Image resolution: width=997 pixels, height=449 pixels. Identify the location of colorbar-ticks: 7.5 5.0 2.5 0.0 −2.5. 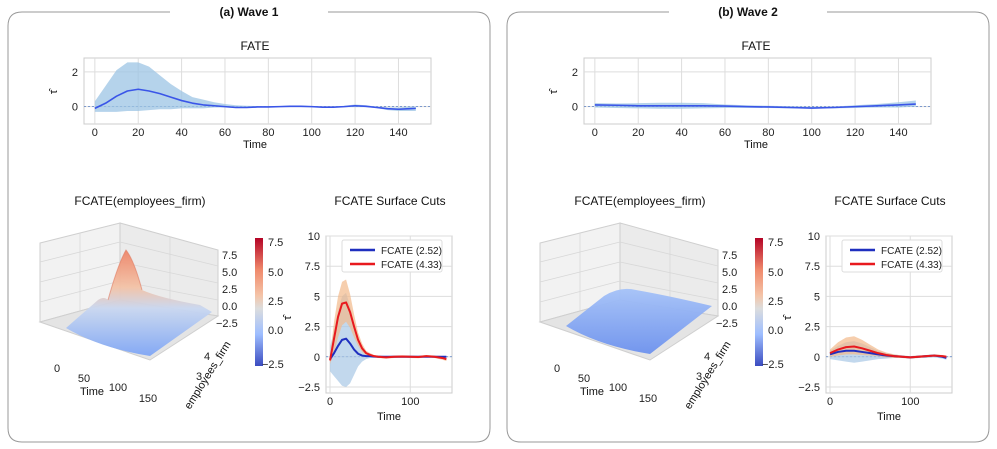
(773, 304).